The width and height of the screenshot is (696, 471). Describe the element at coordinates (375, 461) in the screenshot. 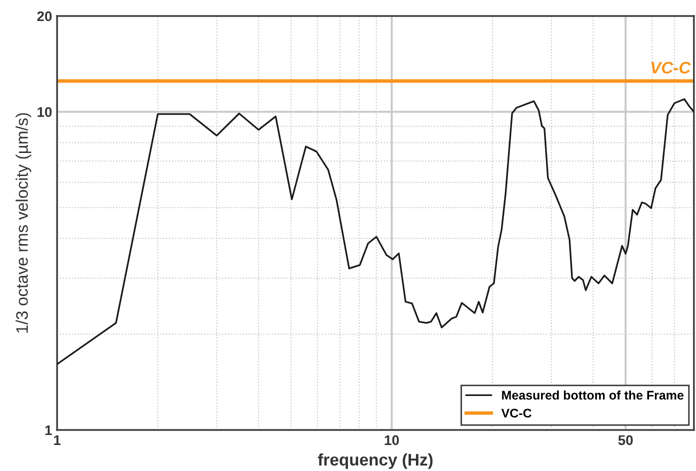

I see `x-axis-title: frequency (Hz)` at that location.